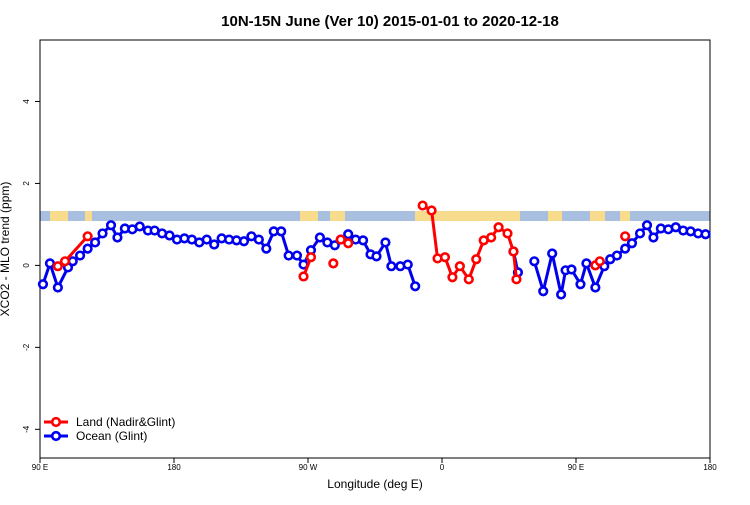  What do you see at coordinates (26, 183) in the screenshot?
I see `y-tick-label: 2` at bounding box center [26, 183].